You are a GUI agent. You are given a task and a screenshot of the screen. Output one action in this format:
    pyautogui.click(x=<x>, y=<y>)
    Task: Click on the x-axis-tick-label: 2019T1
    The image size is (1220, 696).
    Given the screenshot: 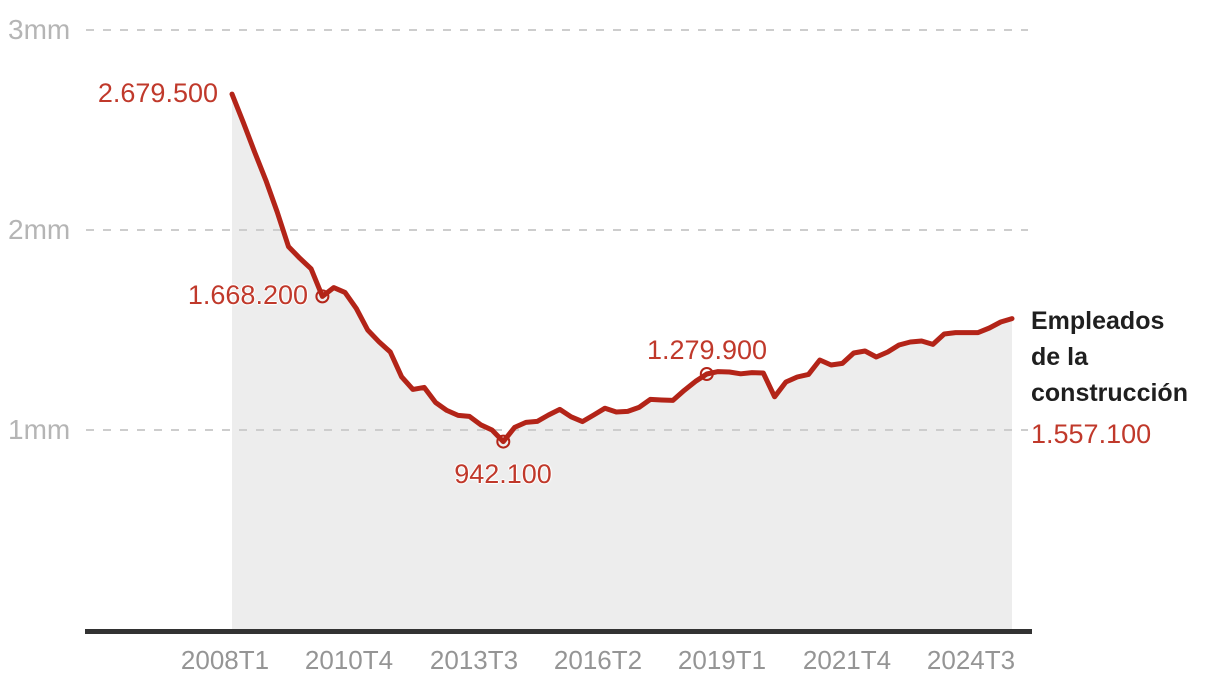 What is the action you would take?
    pyautogui.click(x=722, y=660)
    